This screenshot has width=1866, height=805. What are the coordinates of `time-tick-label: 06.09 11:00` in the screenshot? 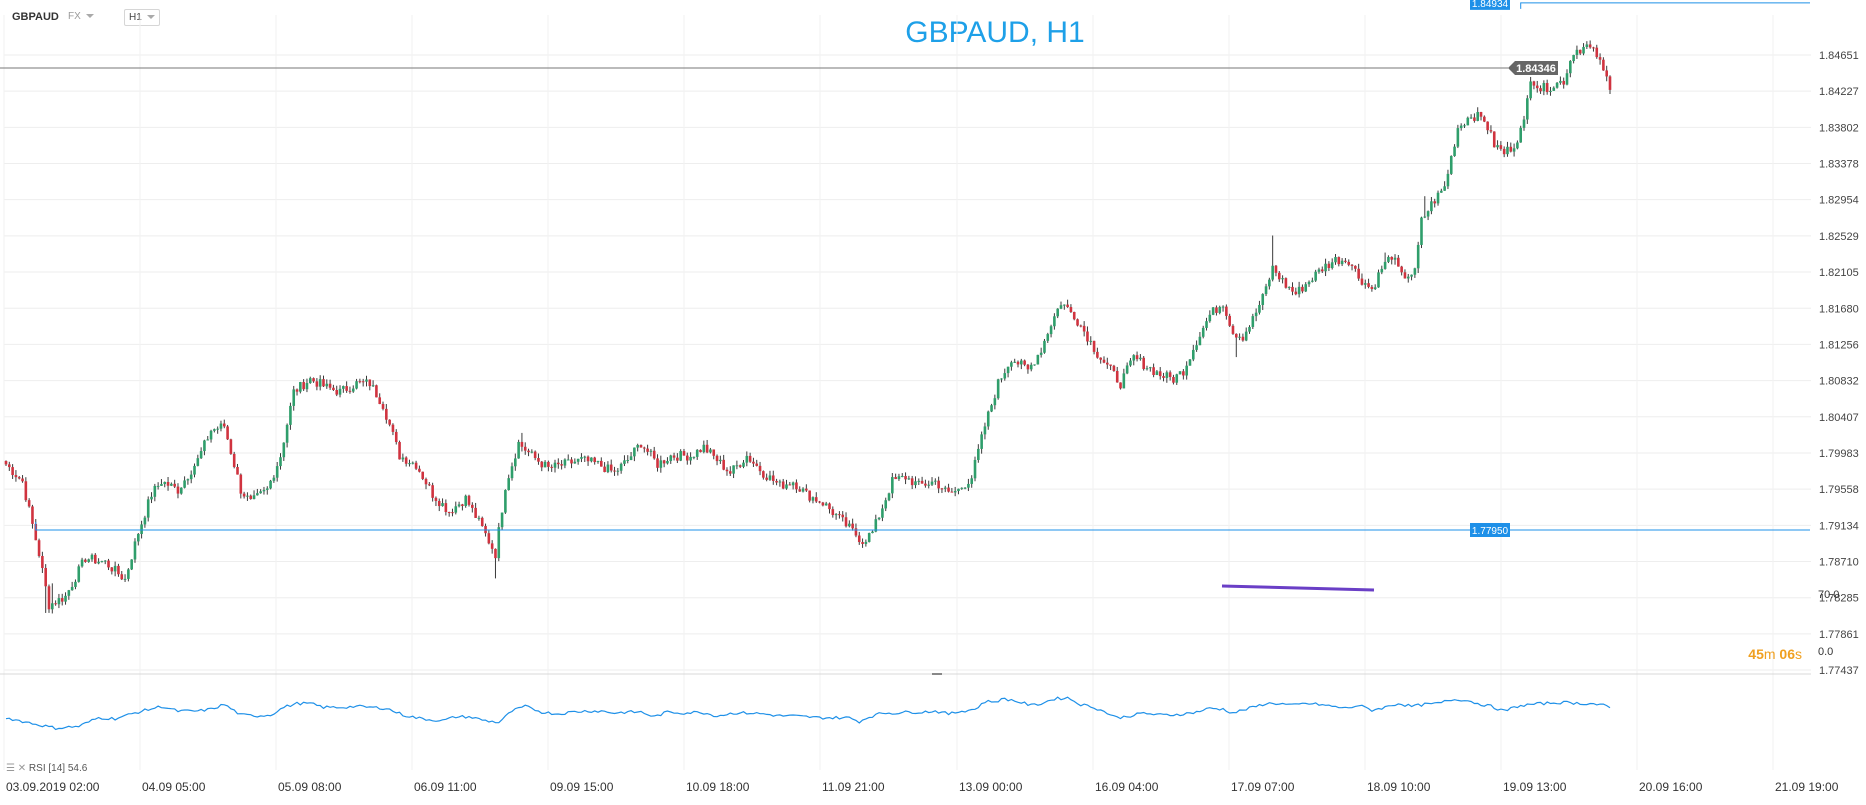 It's located at (445, 787).